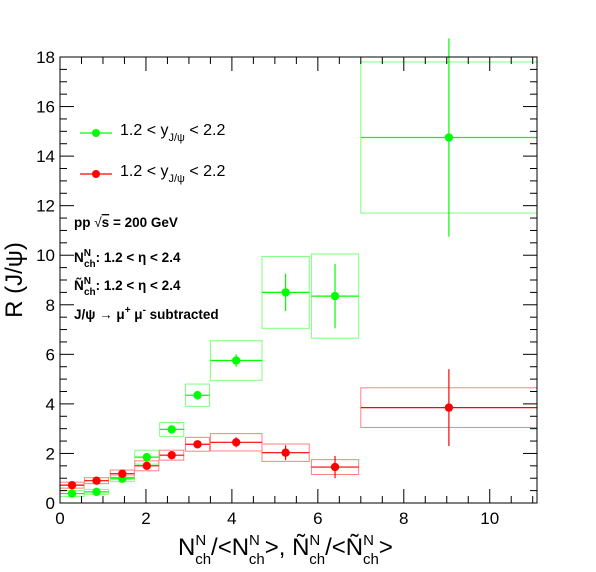  What do you see at coordinates (45, 255) in the screenshot?
I see `y-tick-label: 10` at bounding box center [45, 255].